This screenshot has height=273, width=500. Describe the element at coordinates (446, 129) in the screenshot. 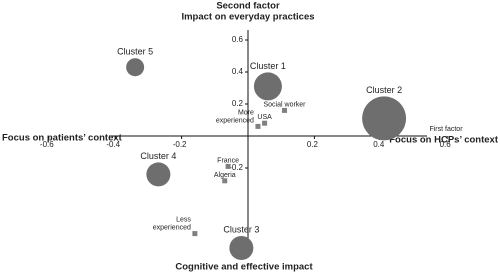

I see `x-axis-name: First factor` at that location.